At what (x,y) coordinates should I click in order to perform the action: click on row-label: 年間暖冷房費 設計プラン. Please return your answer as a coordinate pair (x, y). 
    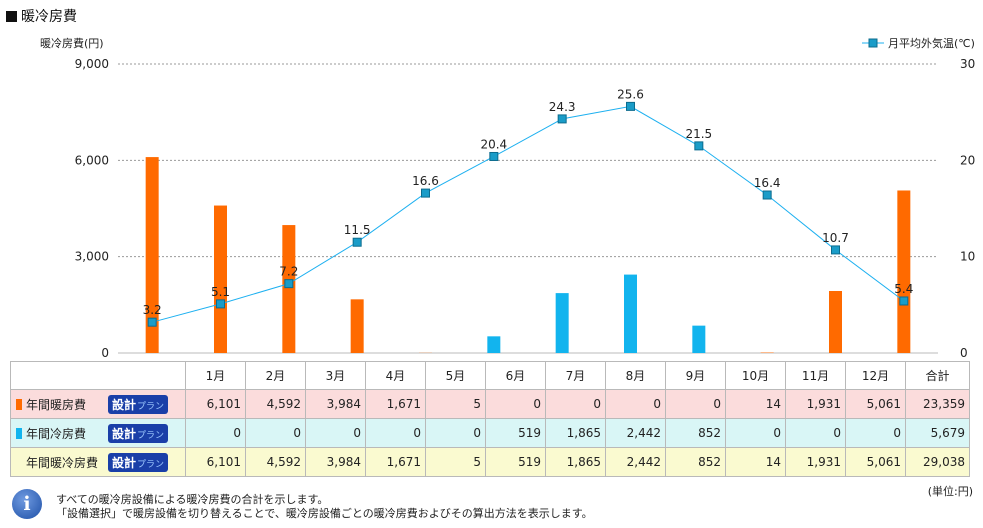
    Looking at the image, I should click on (98, 462).